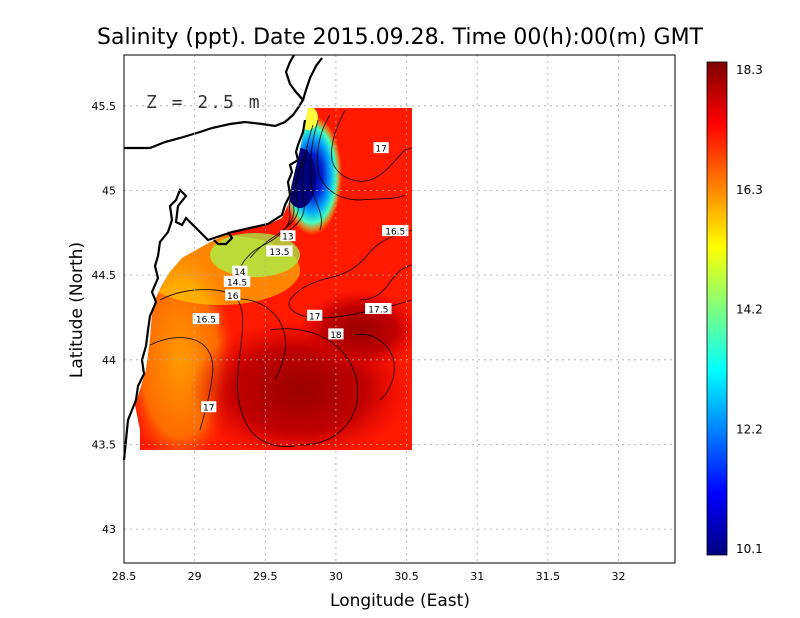  Describe the element at coordinates (717, 308) in the screenshot. I see `colorbar-ramp` at that location.